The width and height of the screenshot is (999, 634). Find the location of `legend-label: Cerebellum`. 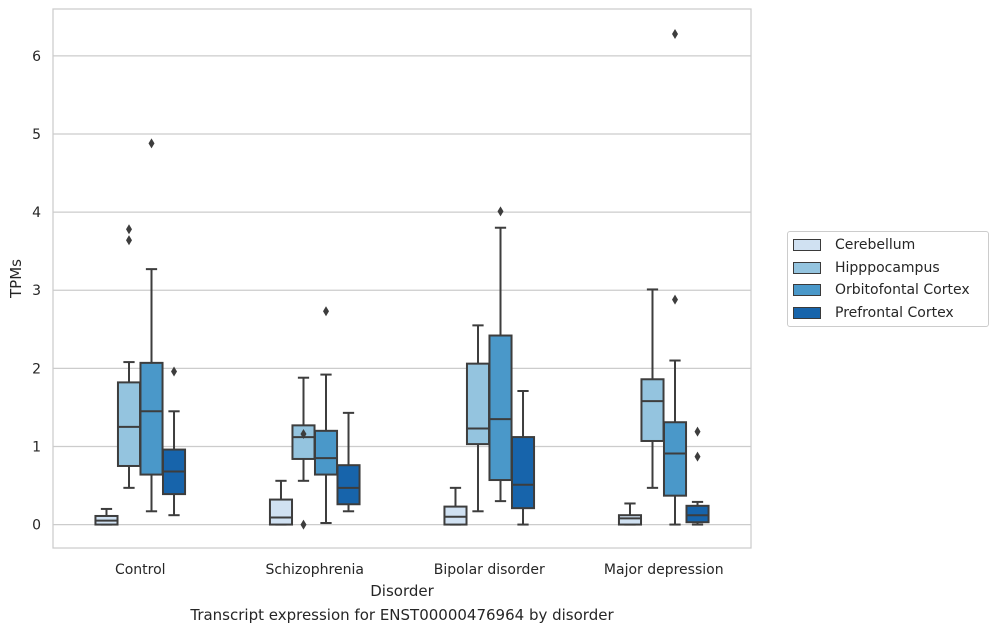

legend-label: Cerebellum is located at coordinates (875, 245).